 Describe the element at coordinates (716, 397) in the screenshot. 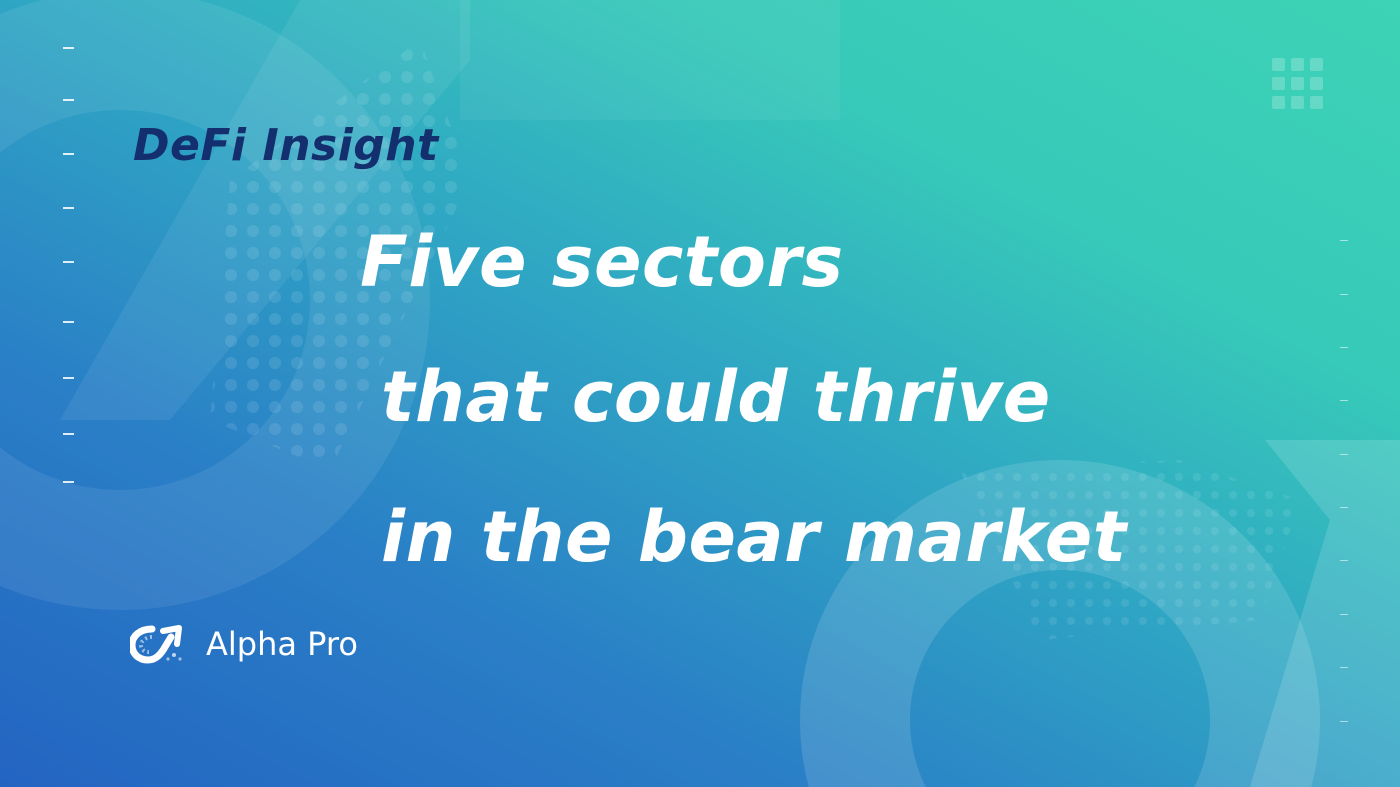

I see `headline-line-2: that could thrive` at that location.